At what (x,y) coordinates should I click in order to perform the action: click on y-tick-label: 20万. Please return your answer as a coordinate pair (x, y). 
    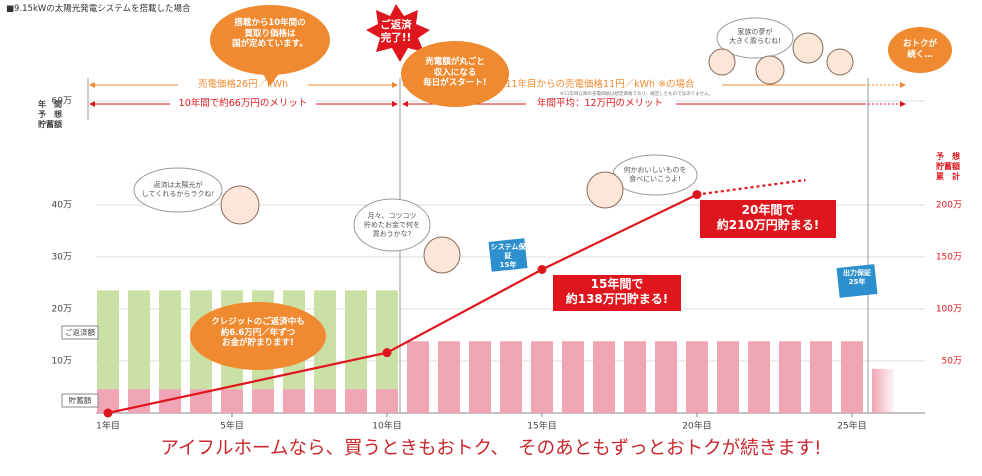
    Looking at the image, I should click on (62, 310).